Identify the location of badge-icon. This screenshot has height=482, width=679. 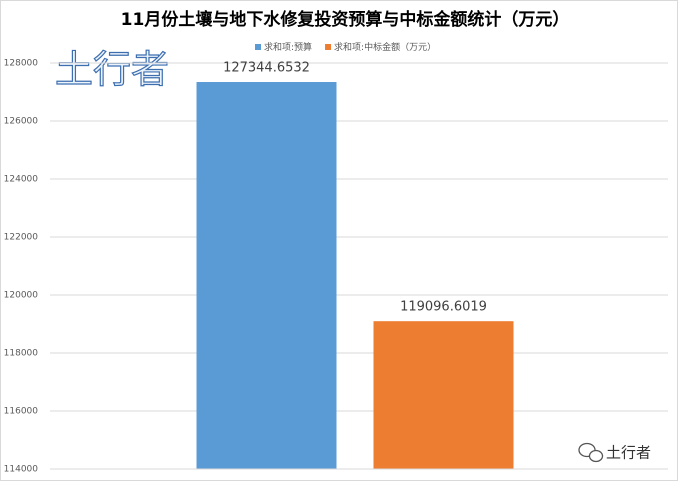
(591, 452).